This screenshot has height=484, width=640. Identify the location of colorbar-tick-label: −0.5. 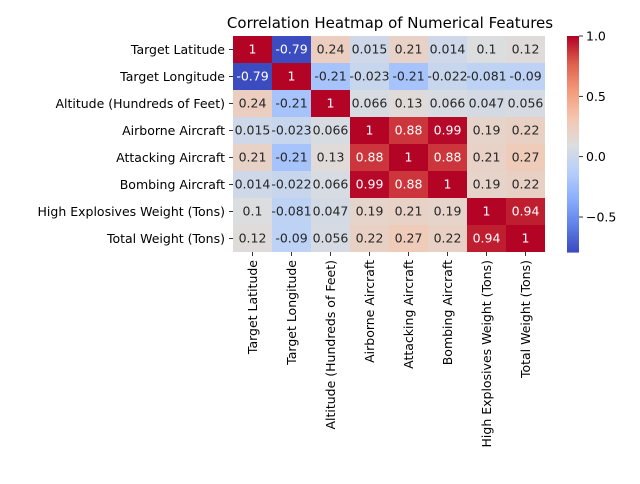
(601, 217).